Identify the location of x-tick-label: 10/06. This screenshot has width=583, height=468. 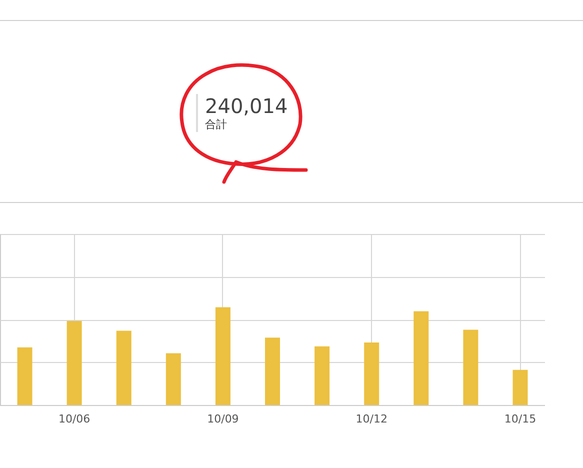
(74, 419).